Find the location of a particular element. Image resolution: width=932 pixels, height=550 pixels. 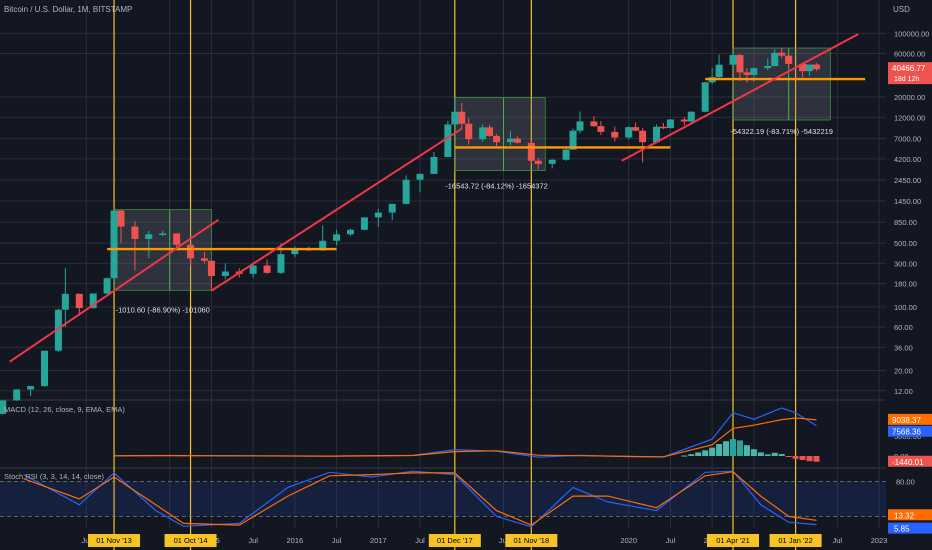

price-tick-label: 100000.00 is located at coordinates (911, 33).